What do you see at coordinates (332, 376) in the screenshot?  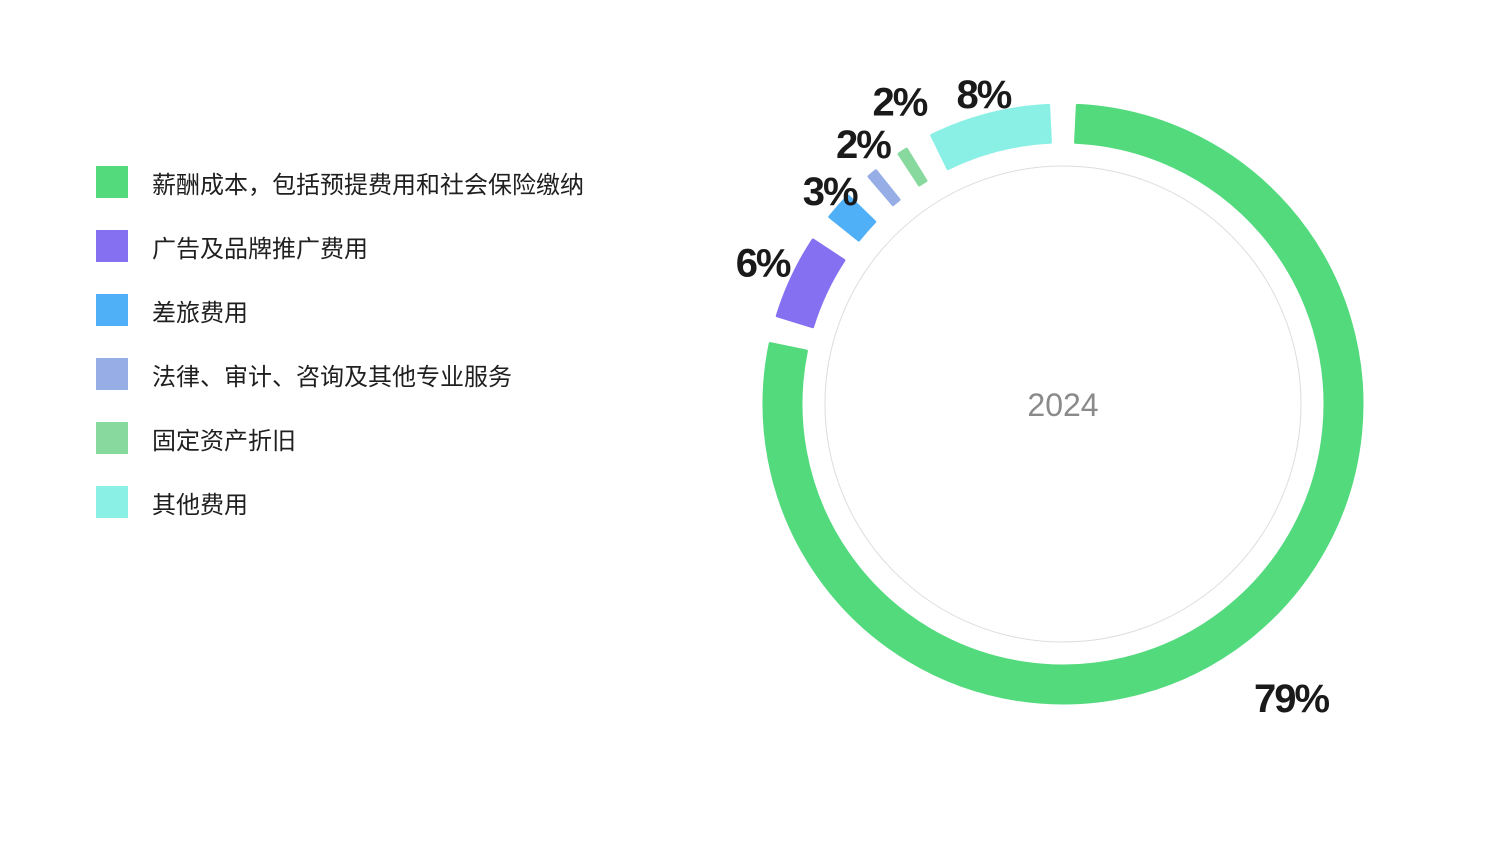 I see `legend-label: 法律、审计、咨询及其他专业服务` at bounding box center [332, 376].